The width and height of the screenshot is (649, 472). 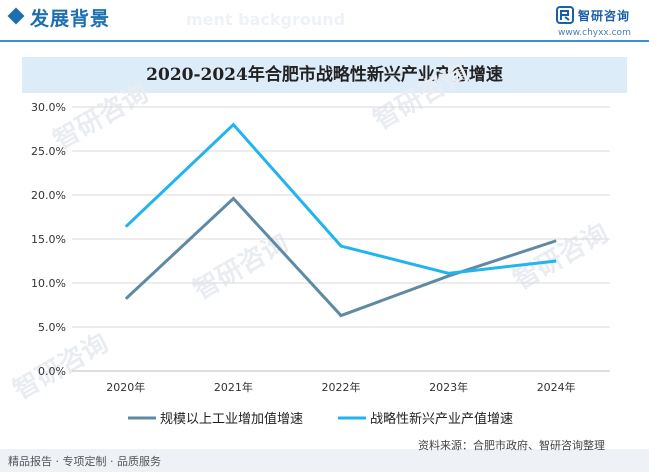 I want to click on y-tick-label: 0.0%, so click(x=52, y=371).